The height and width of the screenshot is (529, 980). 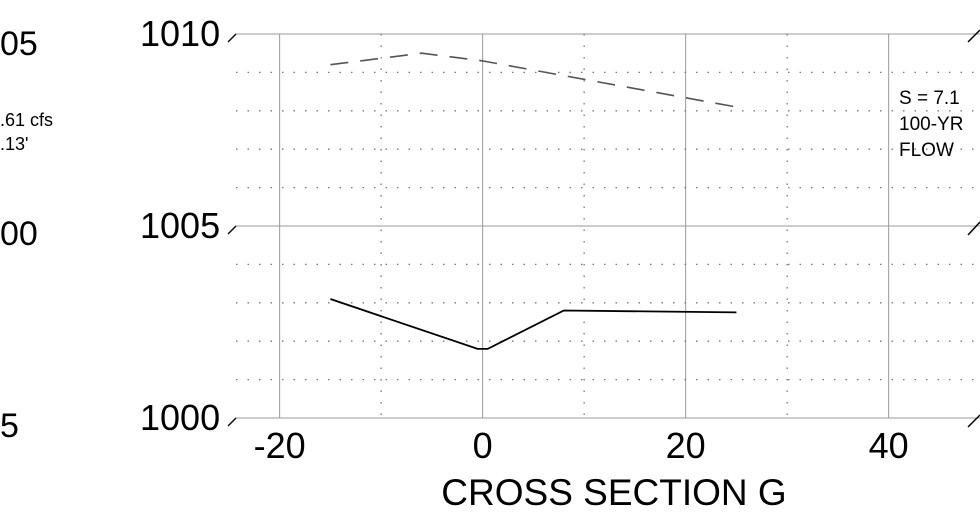 What do you see at coordinates (14, 144) in the screenshot?
I see `left-fragment-annotation-depth: .13'` at bounding box center [14, 144].